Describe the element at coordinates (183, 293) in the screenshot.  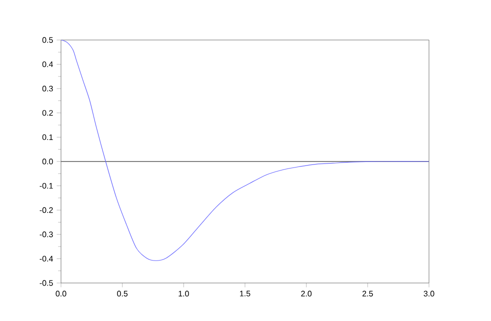
I see `x-tick-label: 1.0` at that location.